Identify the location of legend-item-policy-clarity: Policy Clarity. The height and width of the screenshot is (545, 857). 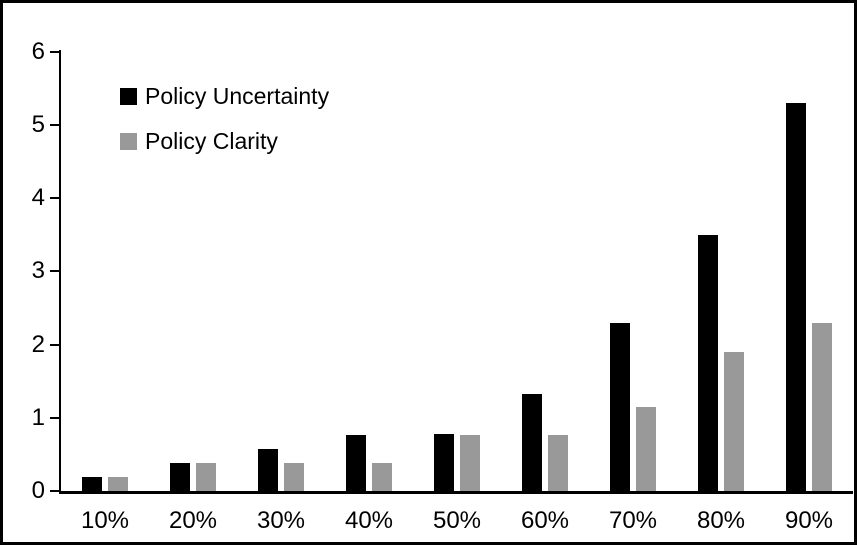
(224, 141).